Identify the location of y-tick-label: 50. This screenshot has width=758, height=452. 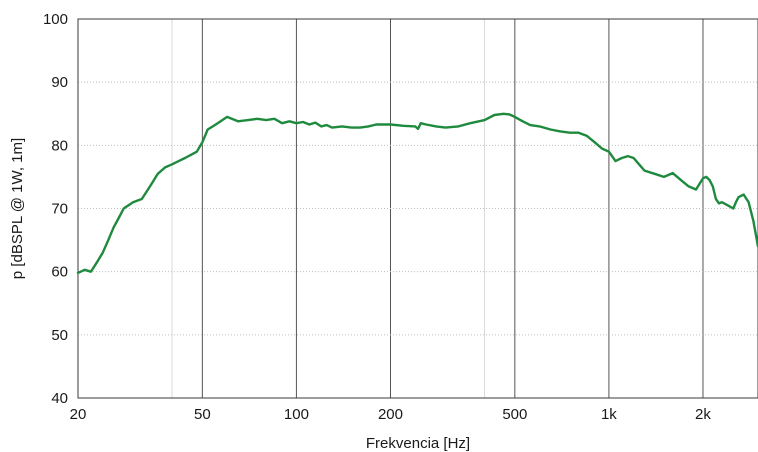
(59, 335).